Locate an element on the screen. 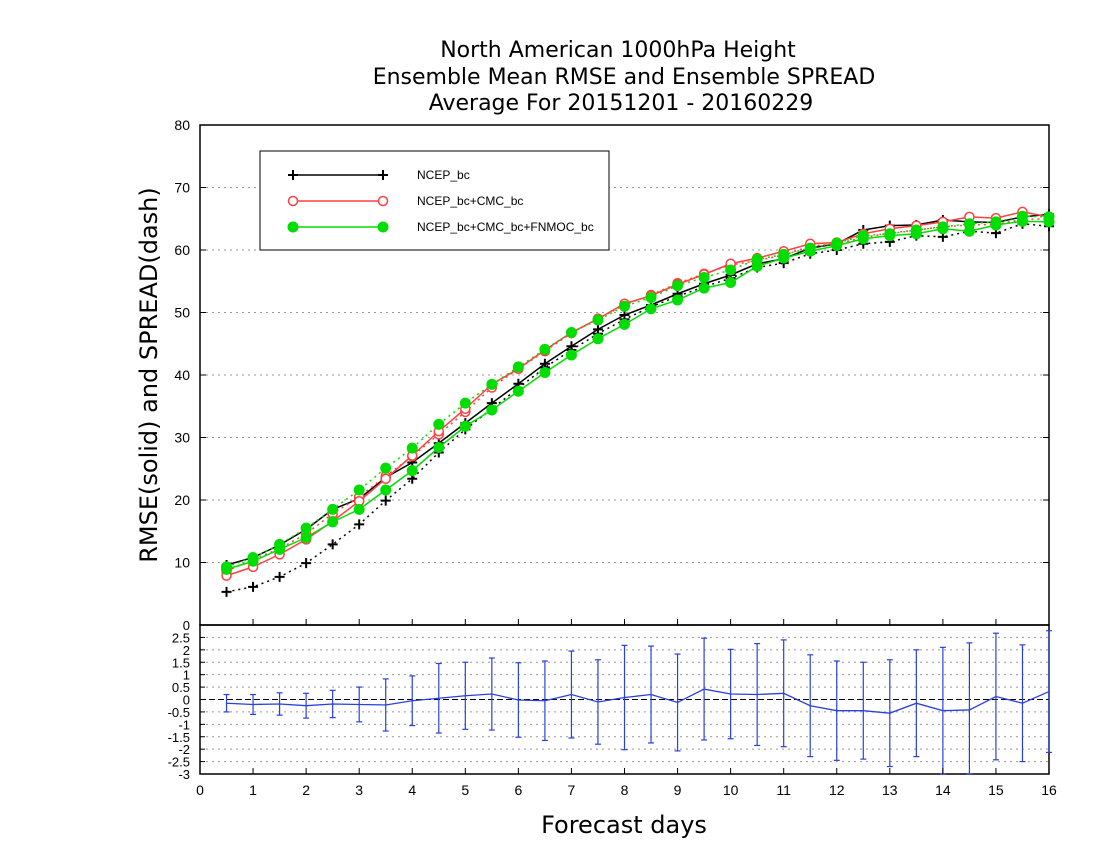 This screenshot has width=1100, height=850. y-tick-label: -1 is located at coordinates (184, 724).